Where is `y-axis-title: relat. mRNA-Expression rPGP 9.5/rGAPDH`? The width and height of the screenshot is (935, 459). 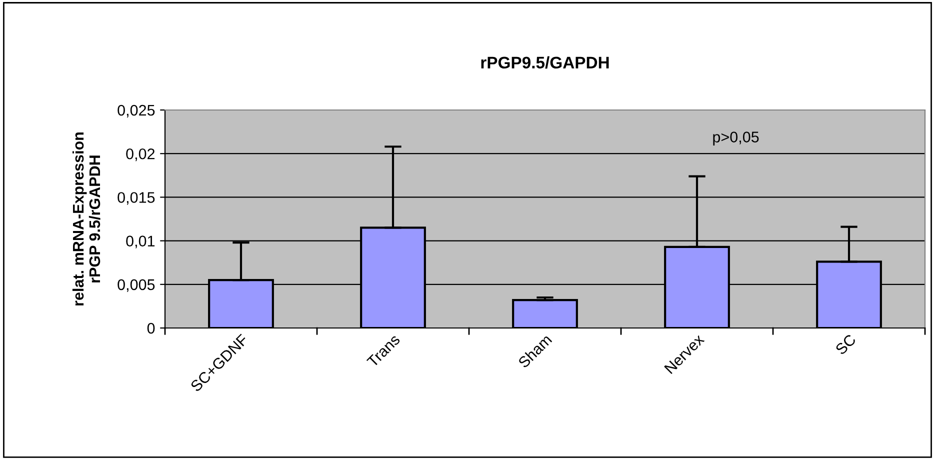 y-axis-title: relat. mRNA-Expression rPGP 9.5/rGAPDH is located at coordinates (86, 219).